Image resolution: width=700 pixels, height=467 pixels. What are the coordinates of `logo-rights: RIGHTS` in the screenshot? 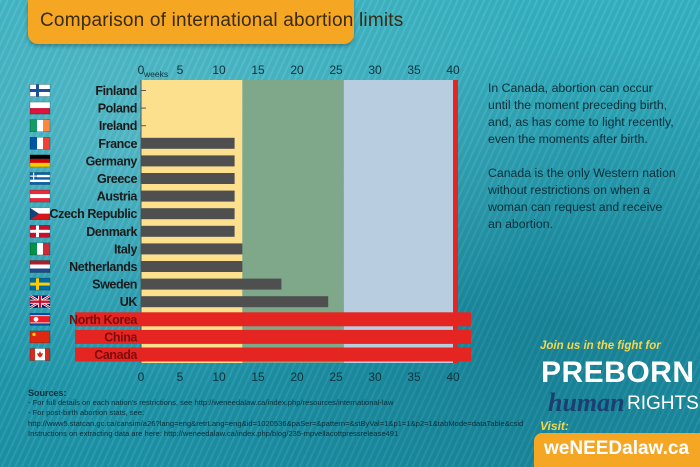 It's located at (663, 403).